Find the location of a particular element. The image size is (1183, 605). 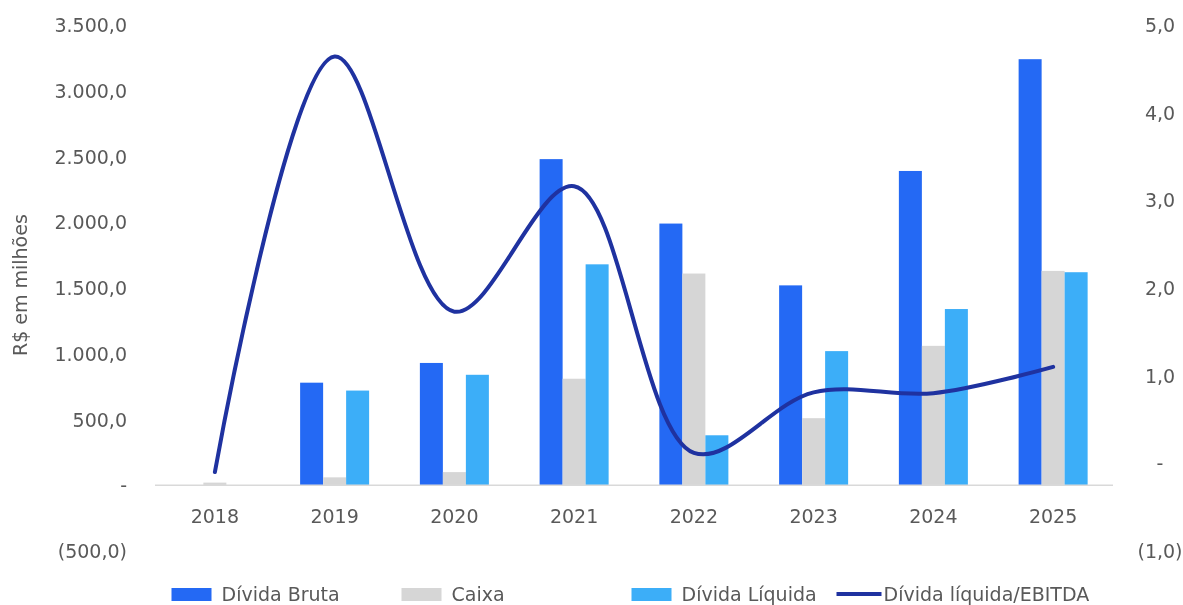

y-tick-label: 3.500,0 is located at coordinates (90, 25).